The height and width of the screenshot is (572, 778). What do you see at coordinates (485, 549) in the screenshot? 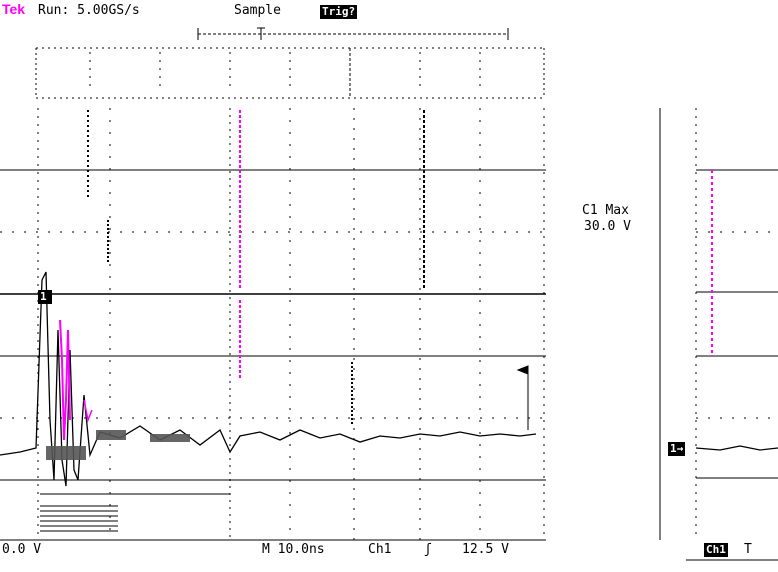
I see `trigger-level: 12.5 V` at bounding box center [485, 549].